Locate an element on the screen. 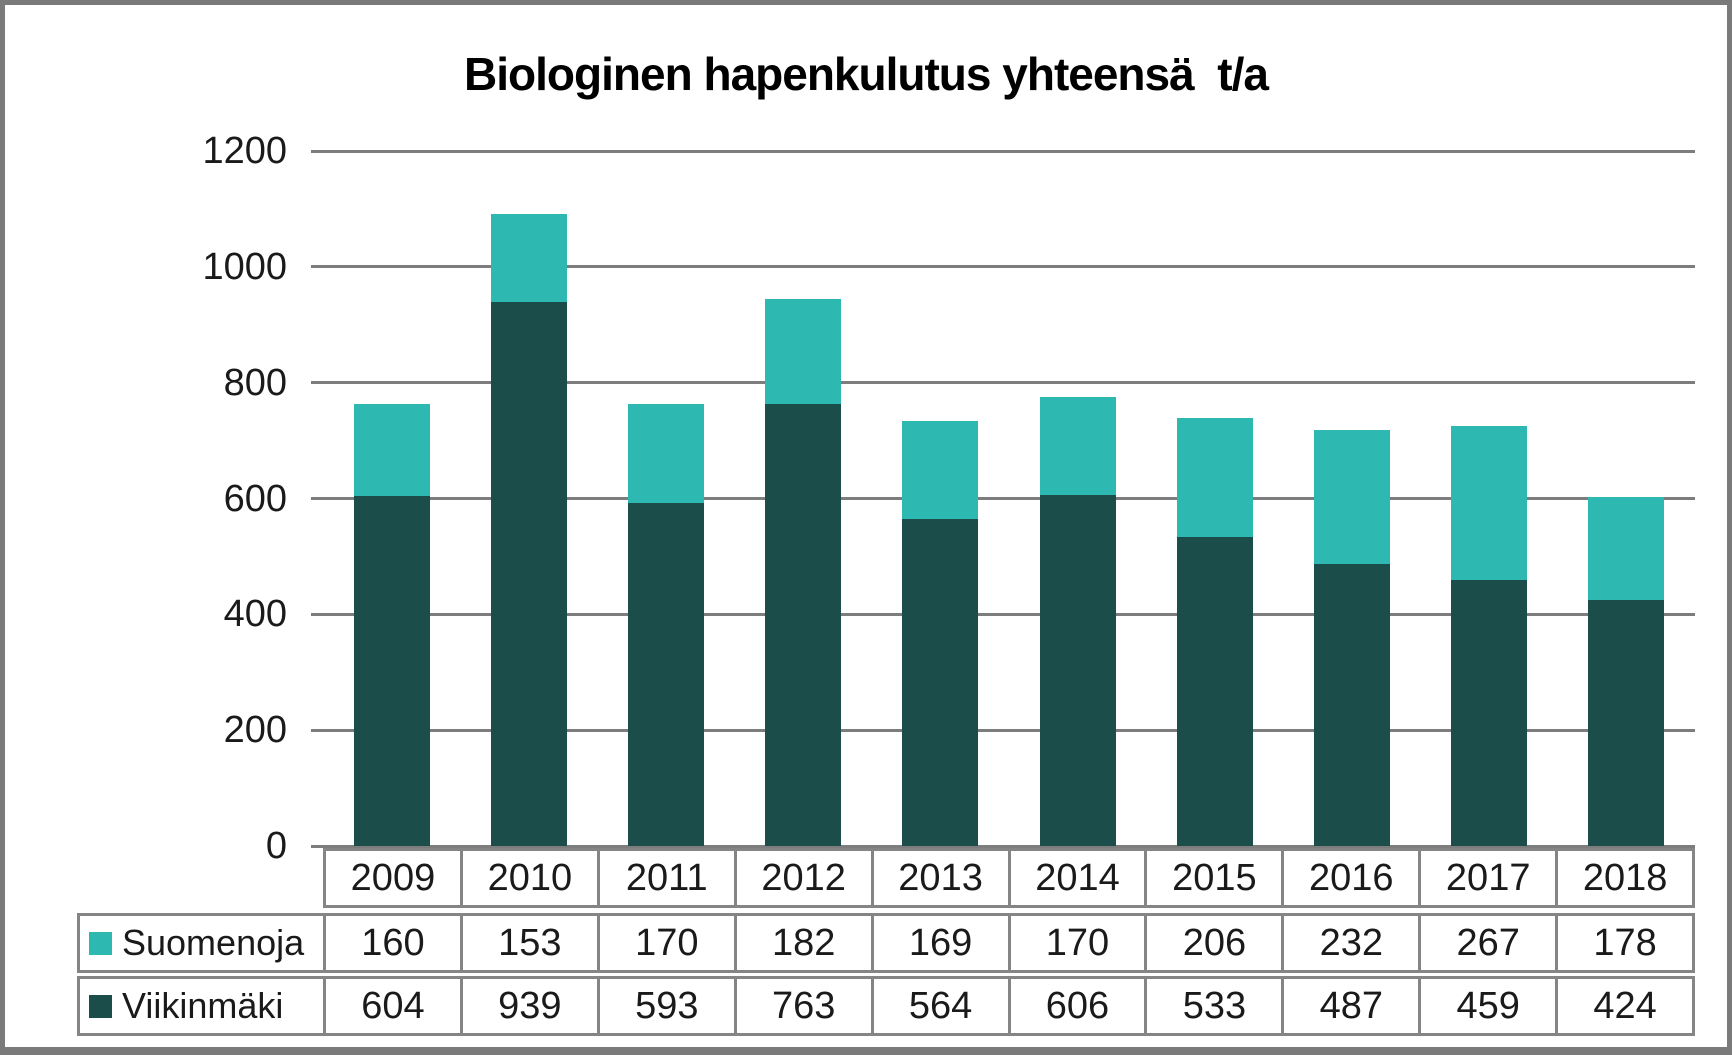 The image size is (1732, 1055). table-value-viikinmäki-2010: 939 is located at coordinates (528, 1006).